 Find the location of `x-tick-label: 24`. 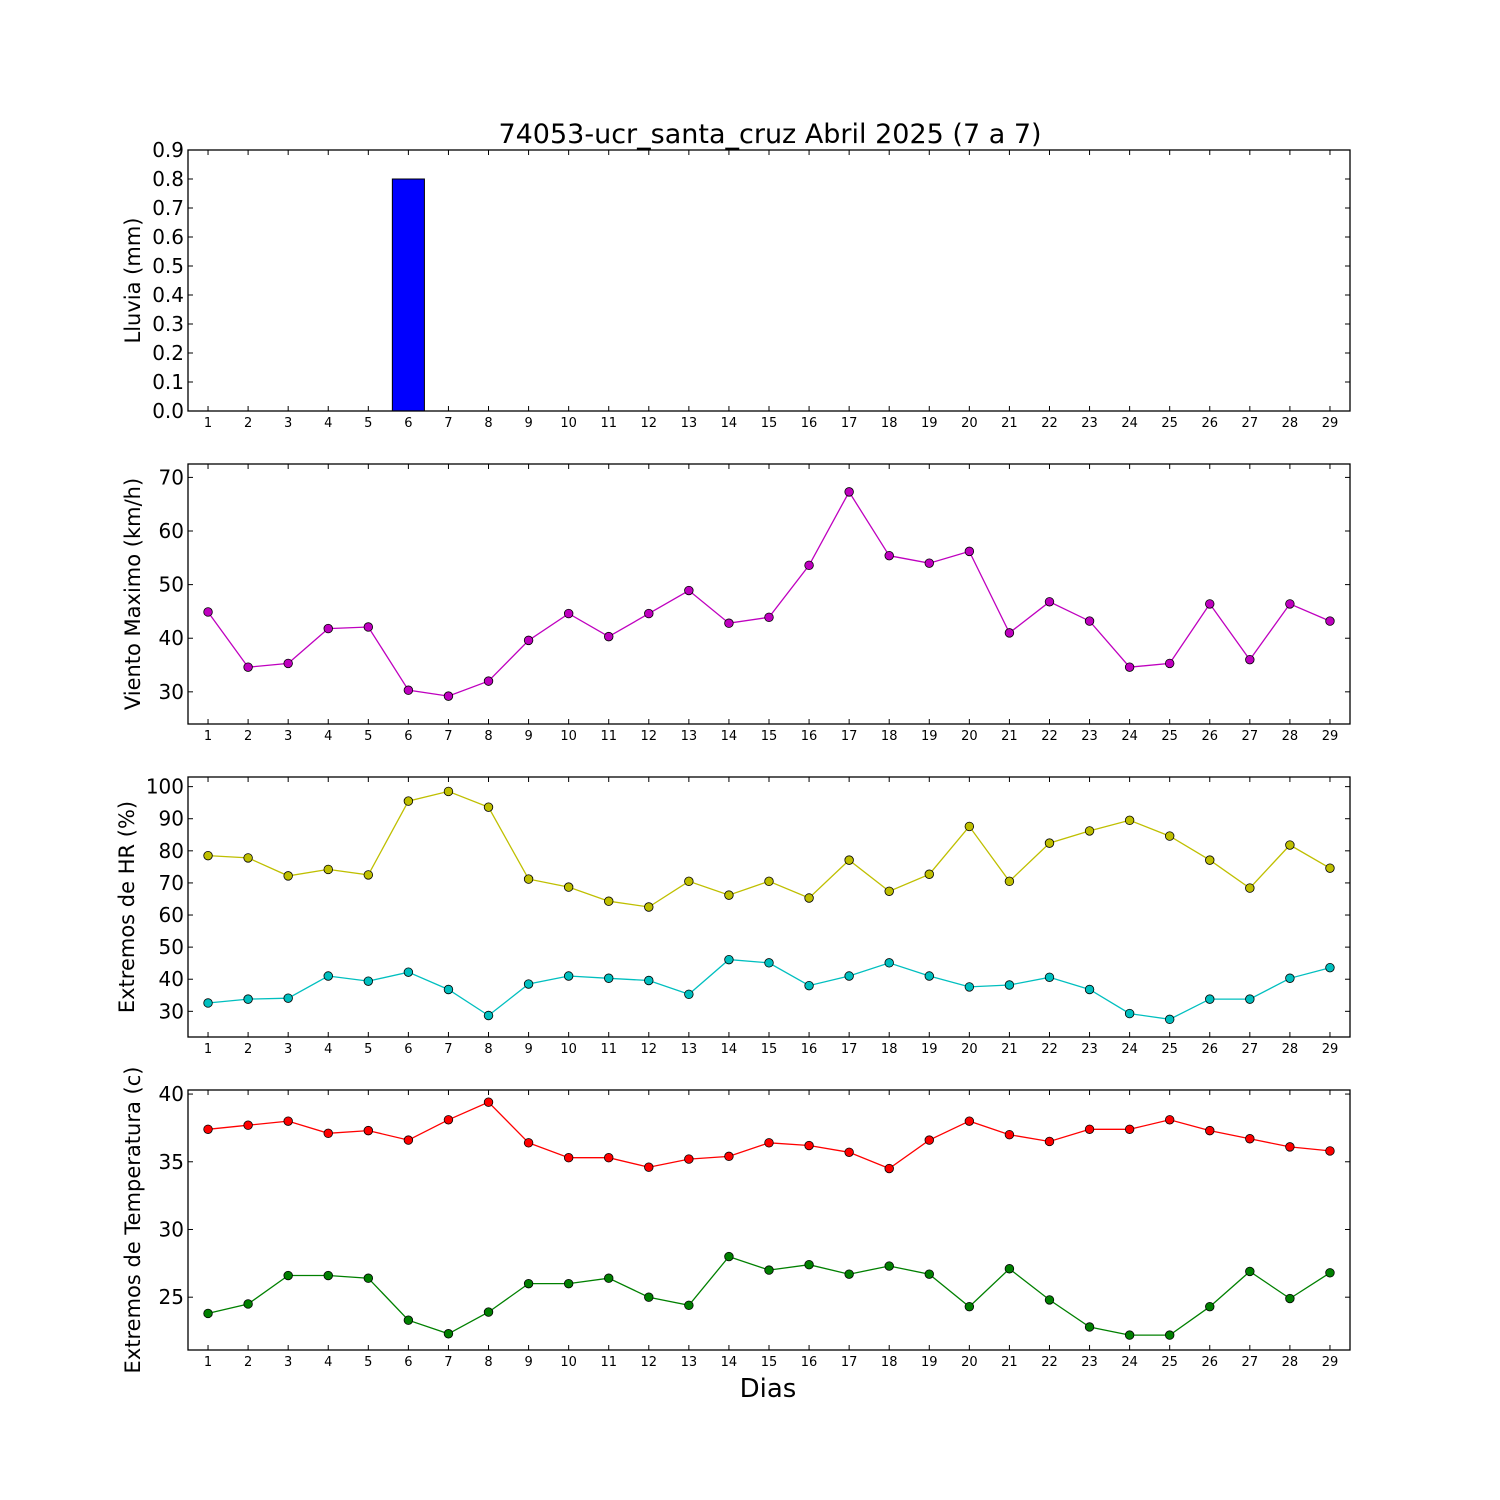

x-tick-label: 24 is located at coordinates (1129, 423).